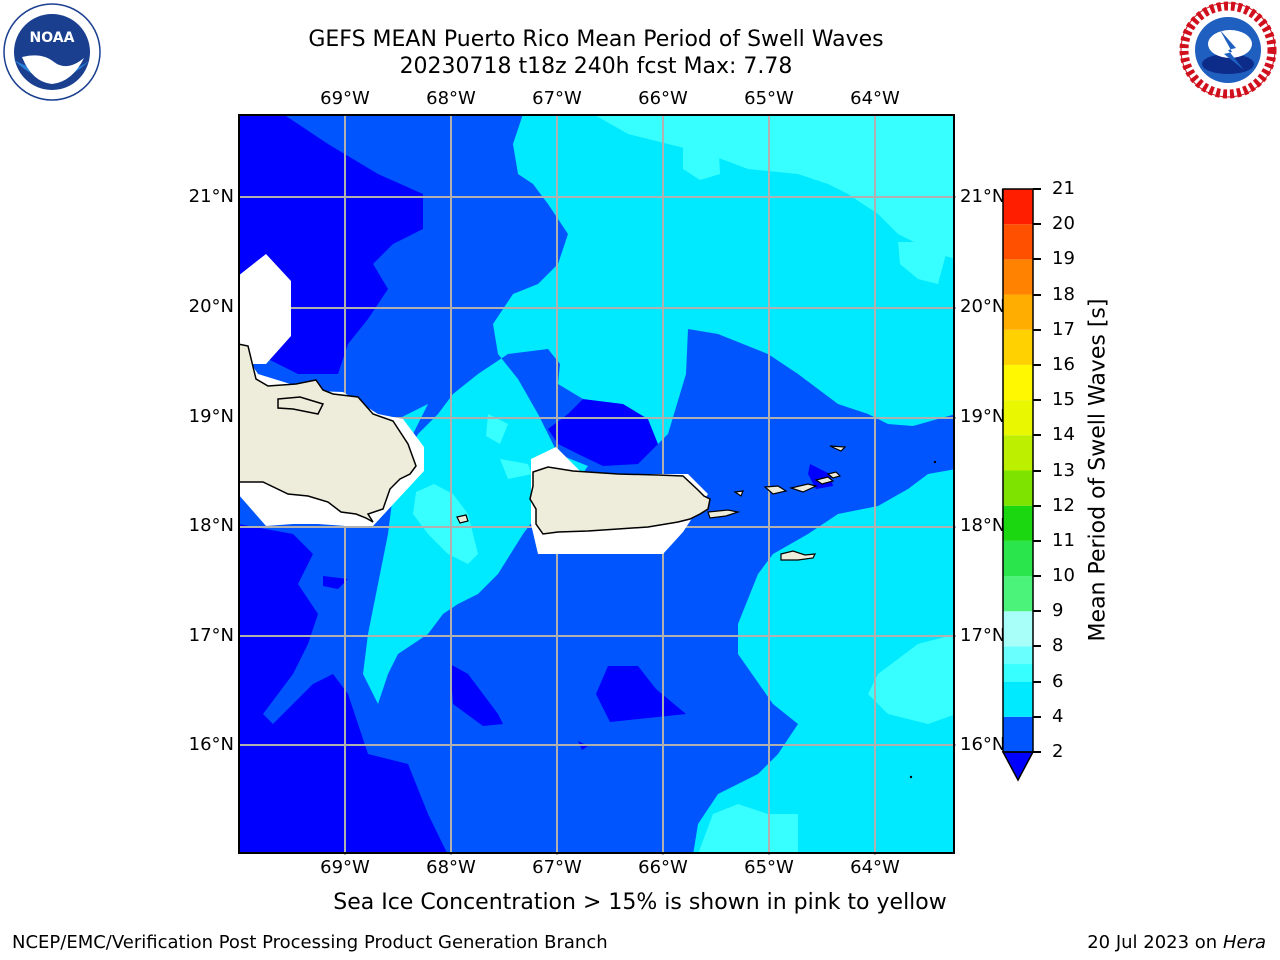  Describe the element at coordinates (620, 500) in the screenshot. I see `puerto-rico-landmass` at that location.